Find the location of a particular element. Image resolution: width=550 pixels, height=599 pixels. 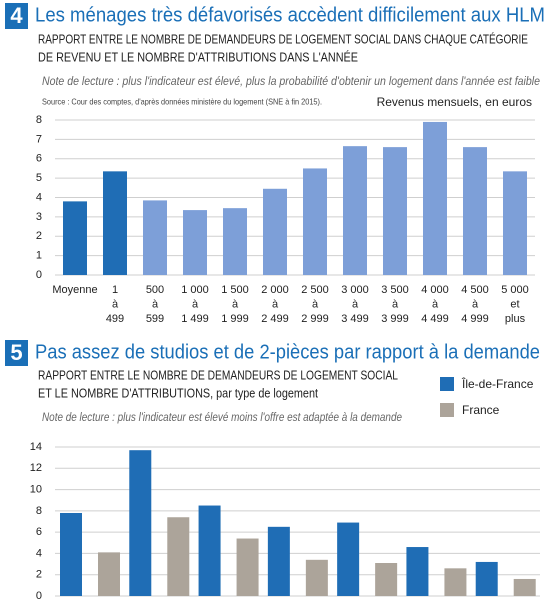

legend-label: France is located at coordinates (481, 410).